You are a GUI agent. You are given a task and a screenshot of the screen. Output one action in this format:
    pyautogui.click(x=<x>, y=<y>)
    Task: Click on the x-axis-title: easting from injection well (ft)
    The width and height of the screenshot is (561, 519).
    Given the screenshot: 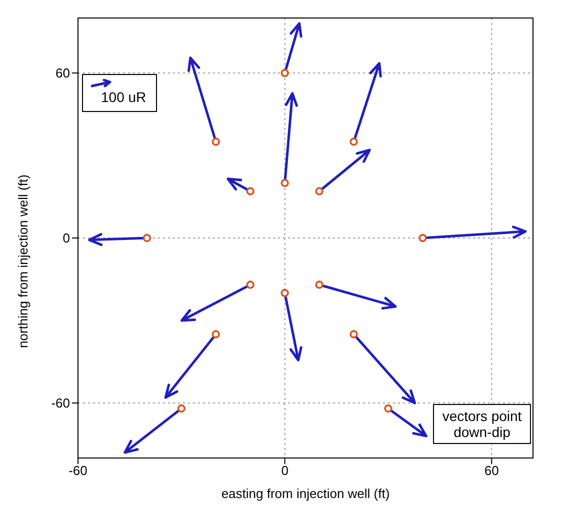 What is the action you would take?
    pyautogui.click(x=305, y=493)
    